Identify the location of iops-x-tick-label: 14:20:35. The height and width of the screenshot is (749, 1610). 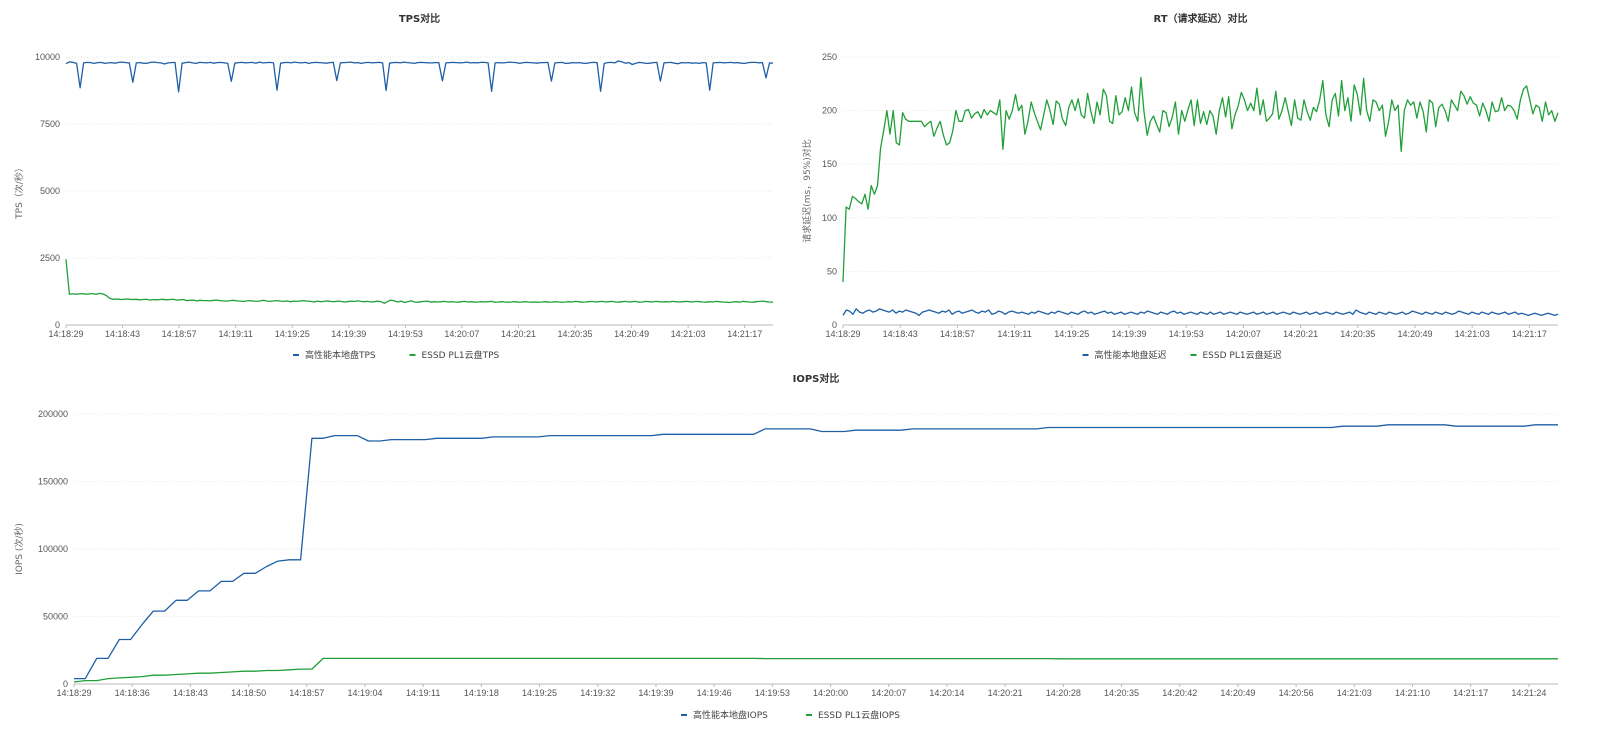
(1121, 693).